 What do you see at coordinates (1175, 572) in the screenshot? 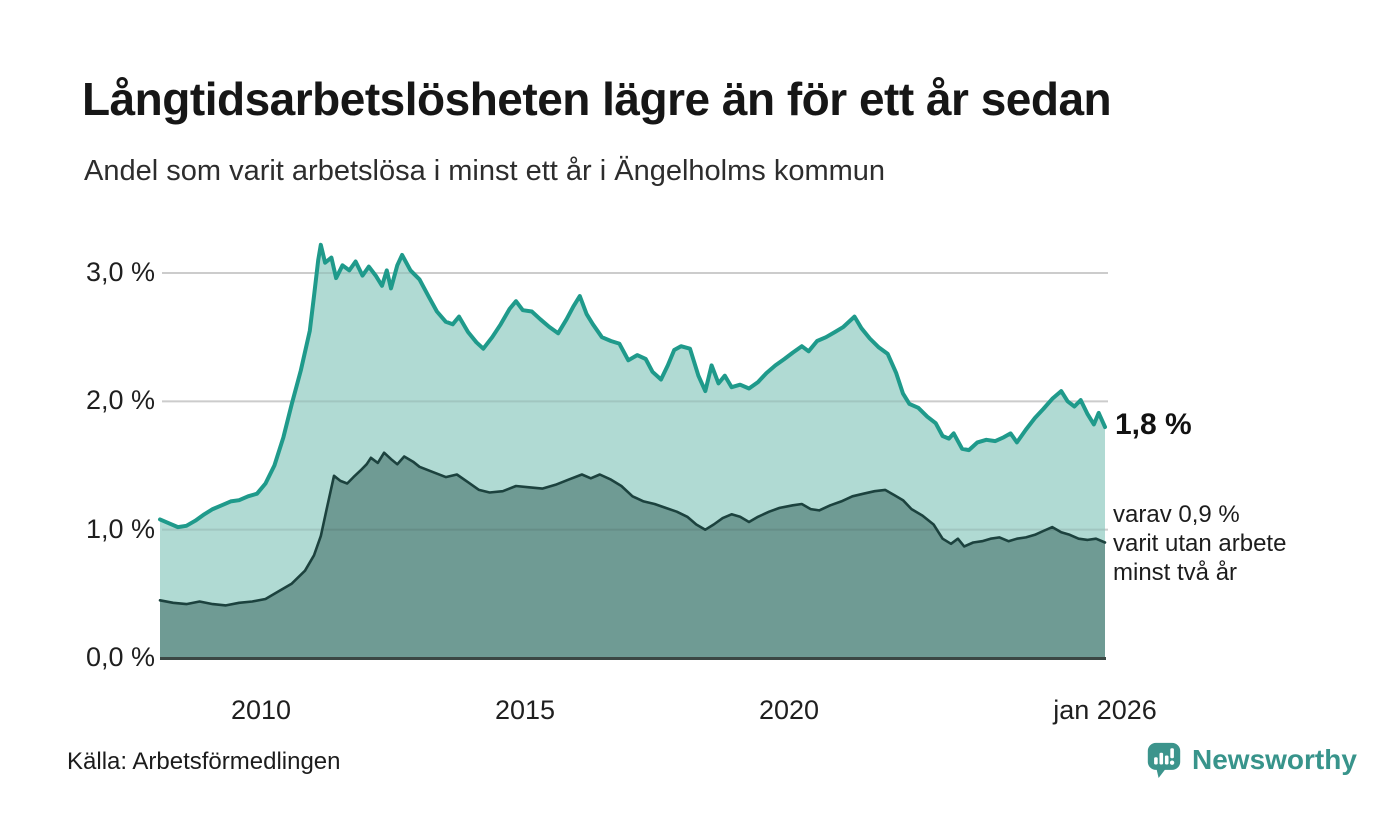
I see `note-line: minst två år` at bounding box center [1175, 572].